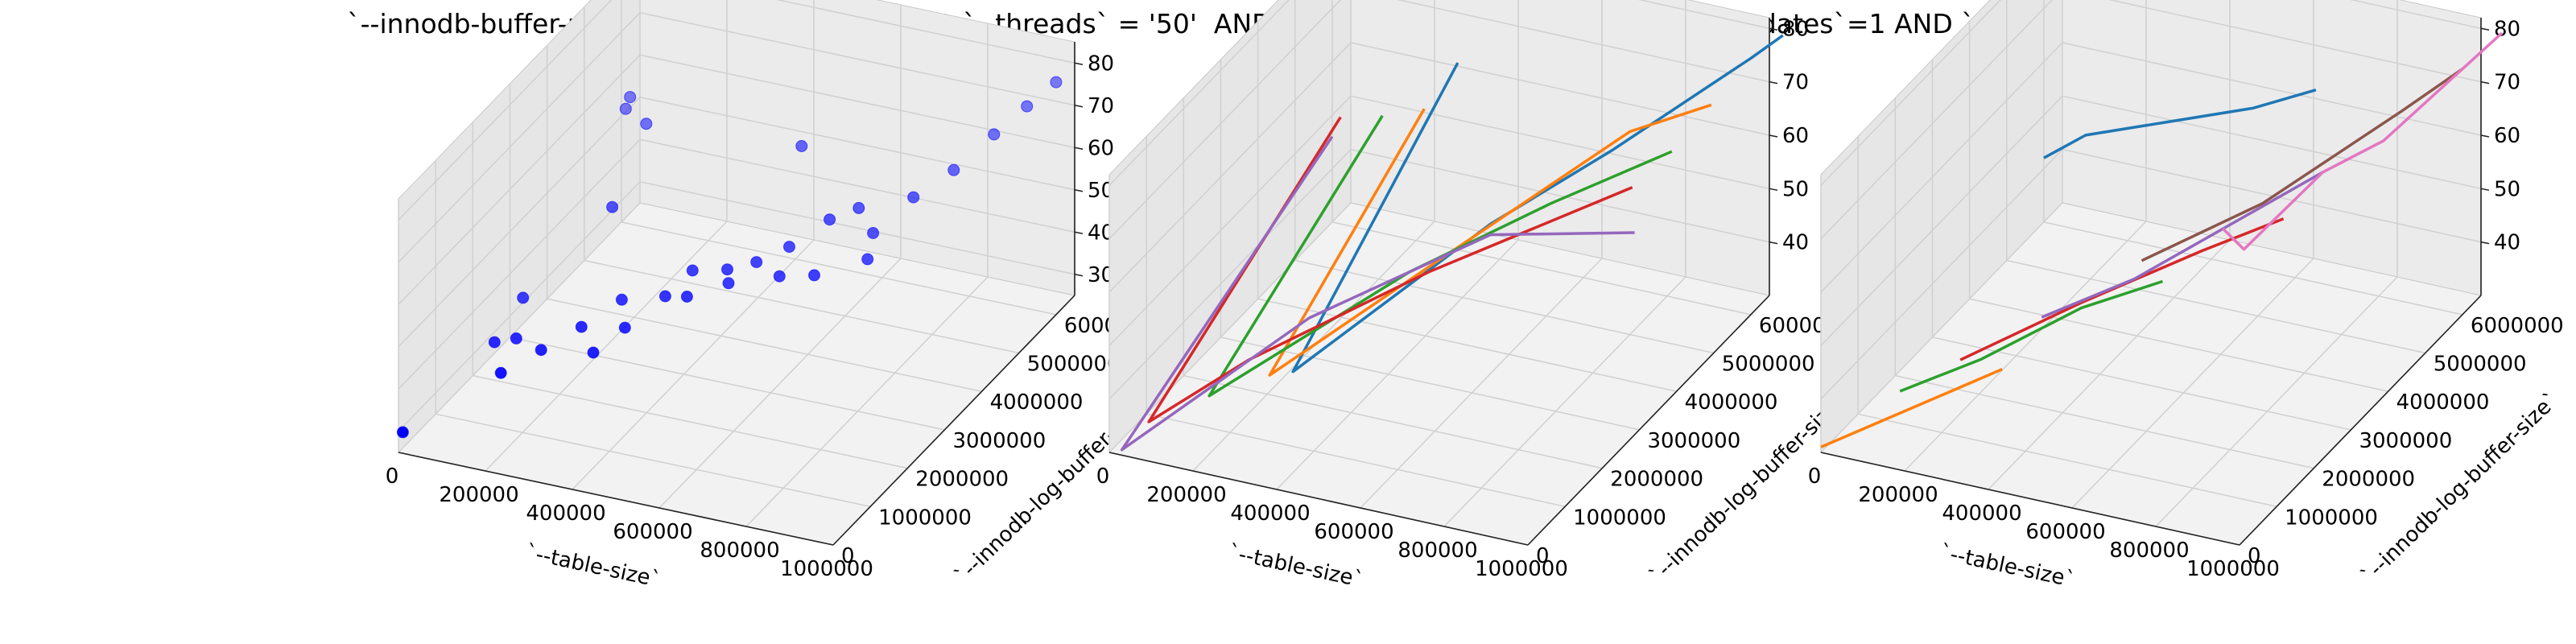  I want to click on y-tick-label: 1000000, so click(1619, 518).